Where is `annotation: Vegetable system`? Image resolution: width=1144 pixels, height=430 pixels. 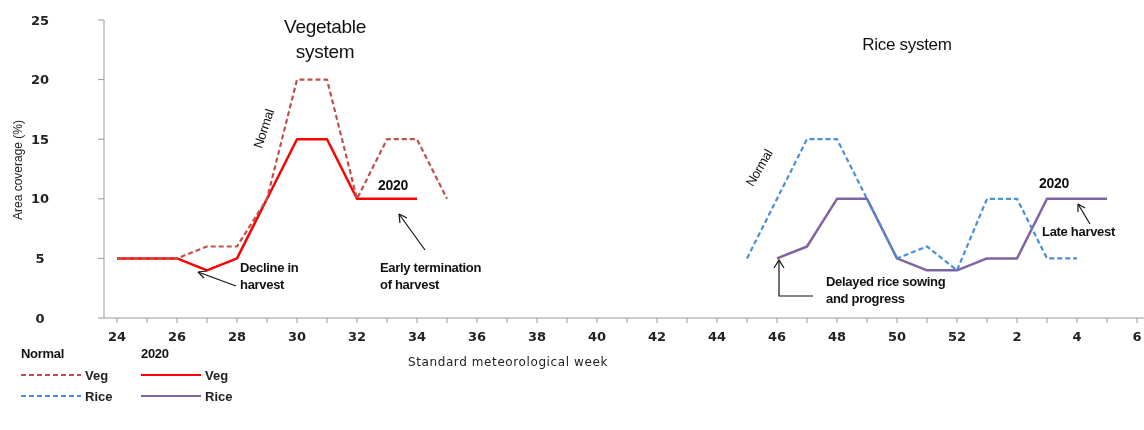
annotation: Vegetable system is located at coordinates (325, 39).